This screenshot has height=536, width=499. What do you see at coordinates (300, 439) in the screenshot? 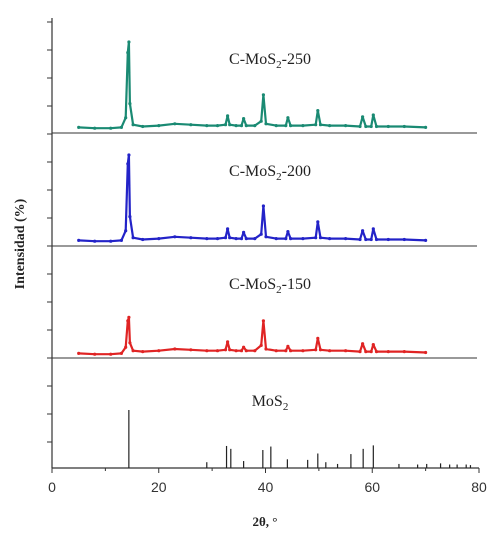
I see `reference-group` at bounding box center [300, 439].